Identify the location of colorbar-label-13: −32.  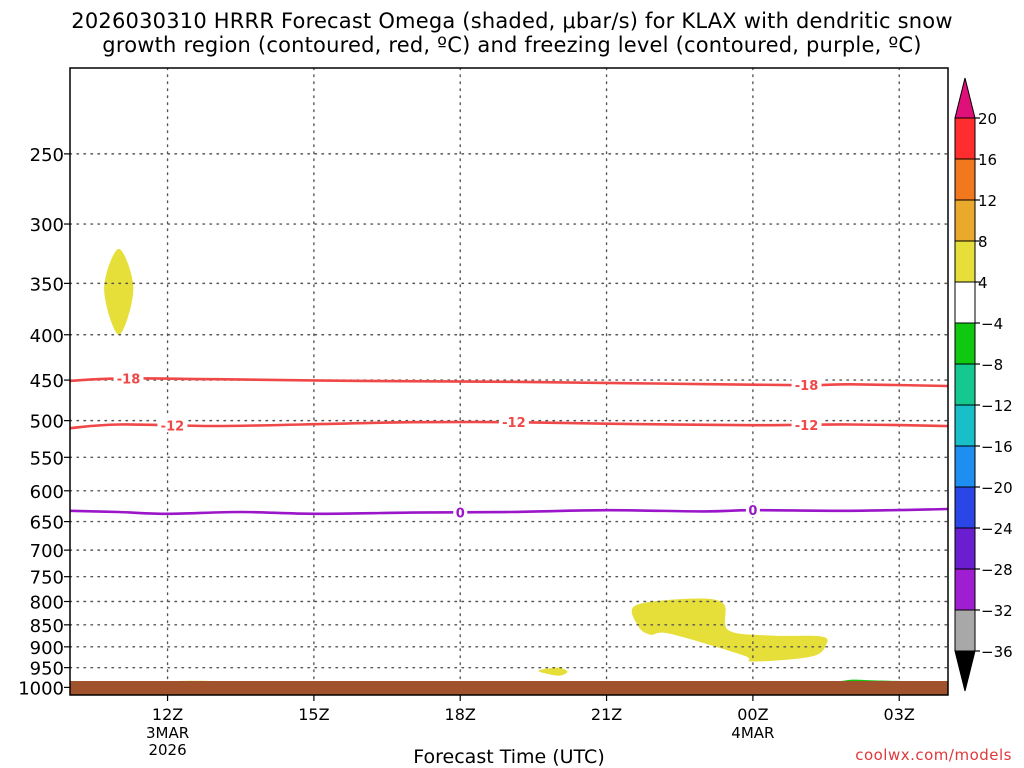
(997, 611).